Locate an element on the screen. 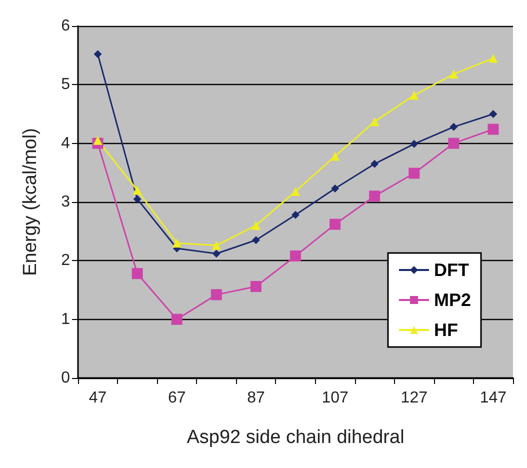 The image size is (527, 468). y-tick-label: 1 is located at coordinates (65, 319).